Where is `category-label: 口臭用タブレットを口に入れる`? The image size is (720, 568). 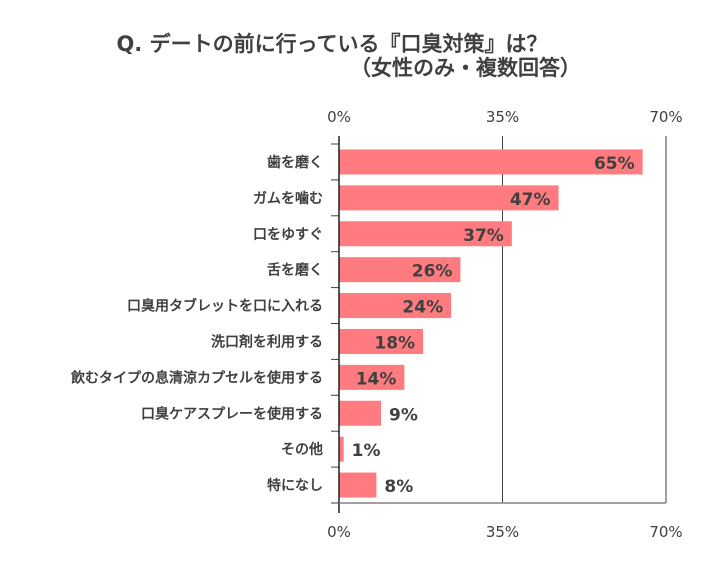
category-label: 口臭用タブレットを口に入れる is located at coordinates (225, 306).